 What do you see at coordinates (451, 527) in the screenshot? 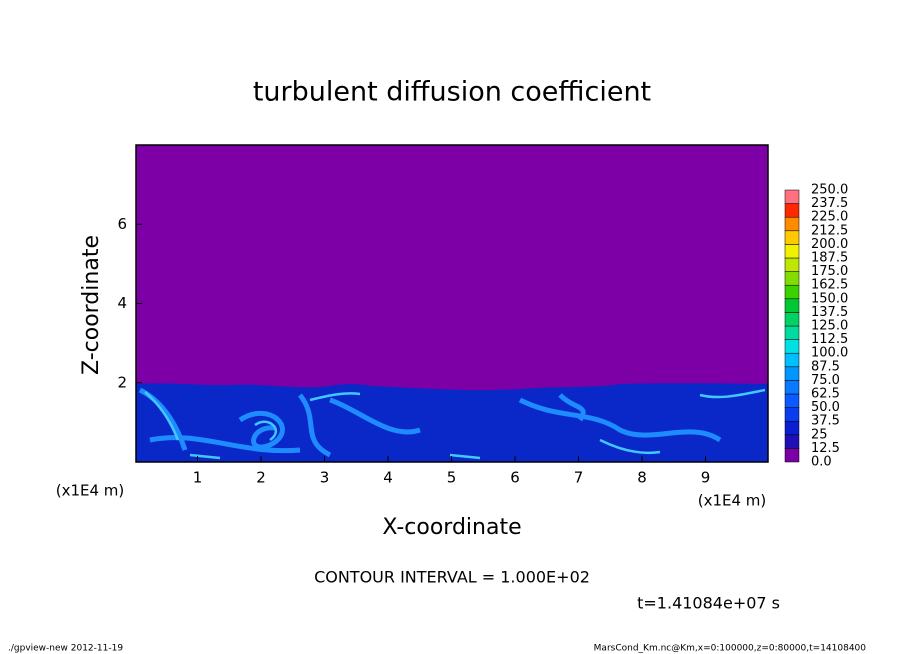
I see `x-axis-label: X-coordinate` at bounding box center [451, 527].